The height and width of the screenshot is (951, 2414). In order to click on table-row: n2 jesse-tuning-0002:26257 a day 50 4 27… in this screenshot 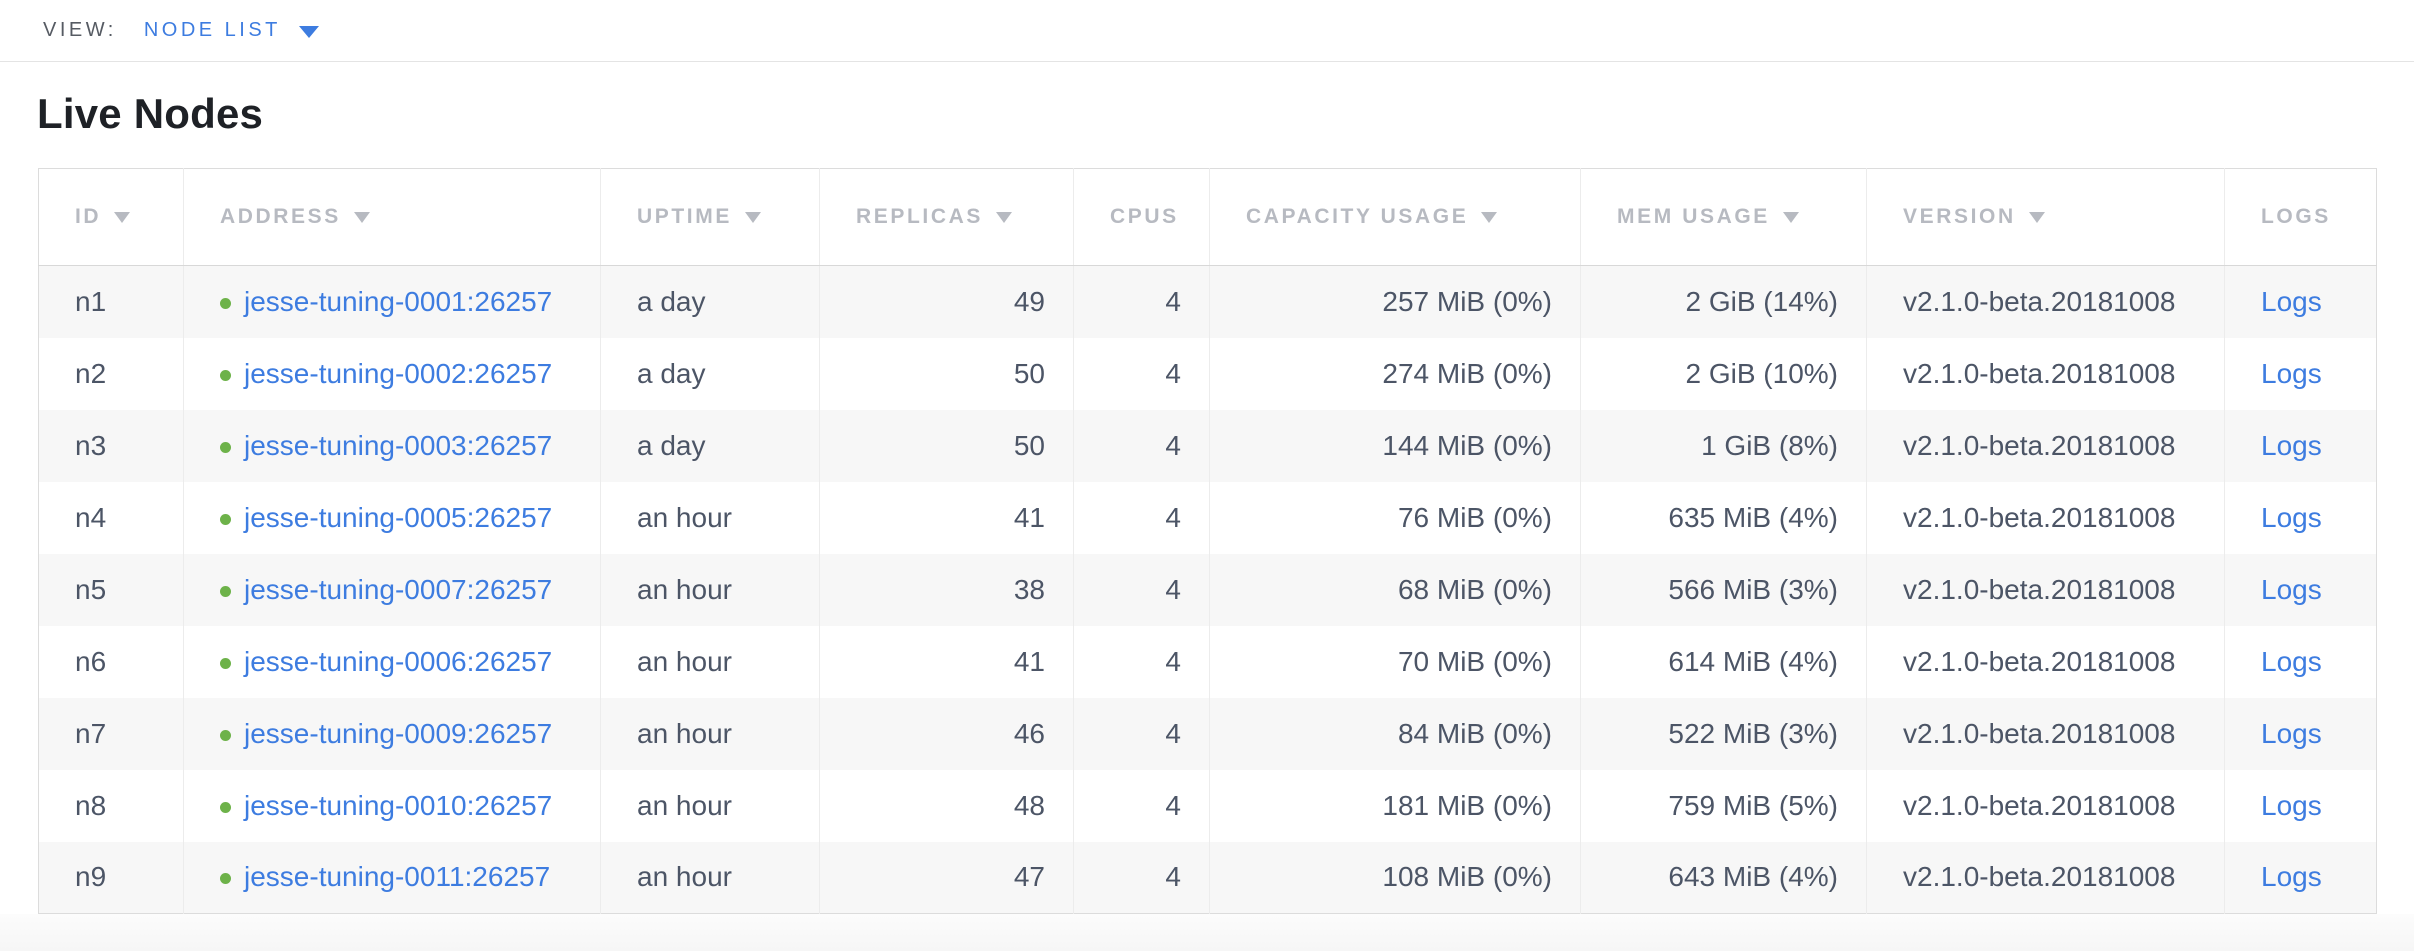, I will do `click(1207, 373)`.